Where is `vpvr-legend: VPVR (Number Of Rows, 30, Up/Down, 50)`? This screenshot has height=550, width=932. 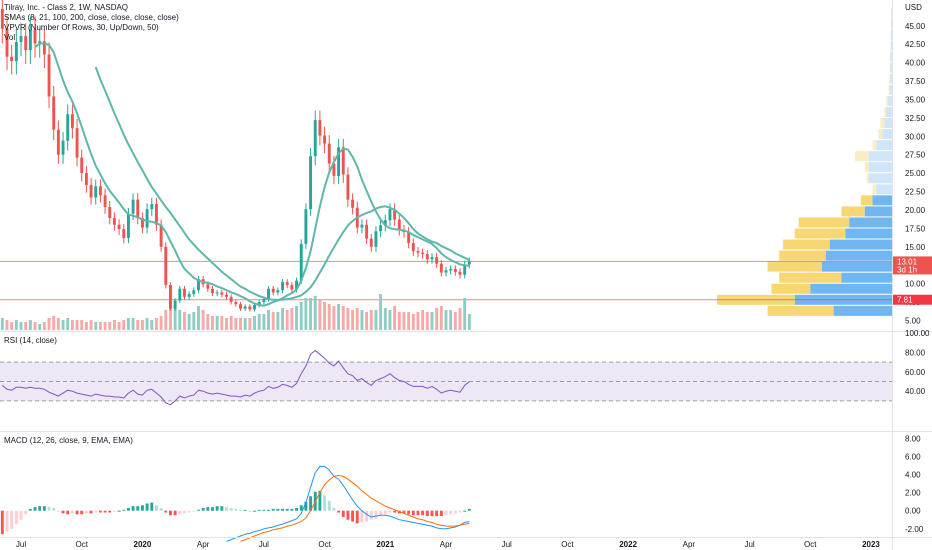 vpvr-legend: VPVR (Number Of Rows, 30, Up/Down, 50) is located at coordinates (81, 27).